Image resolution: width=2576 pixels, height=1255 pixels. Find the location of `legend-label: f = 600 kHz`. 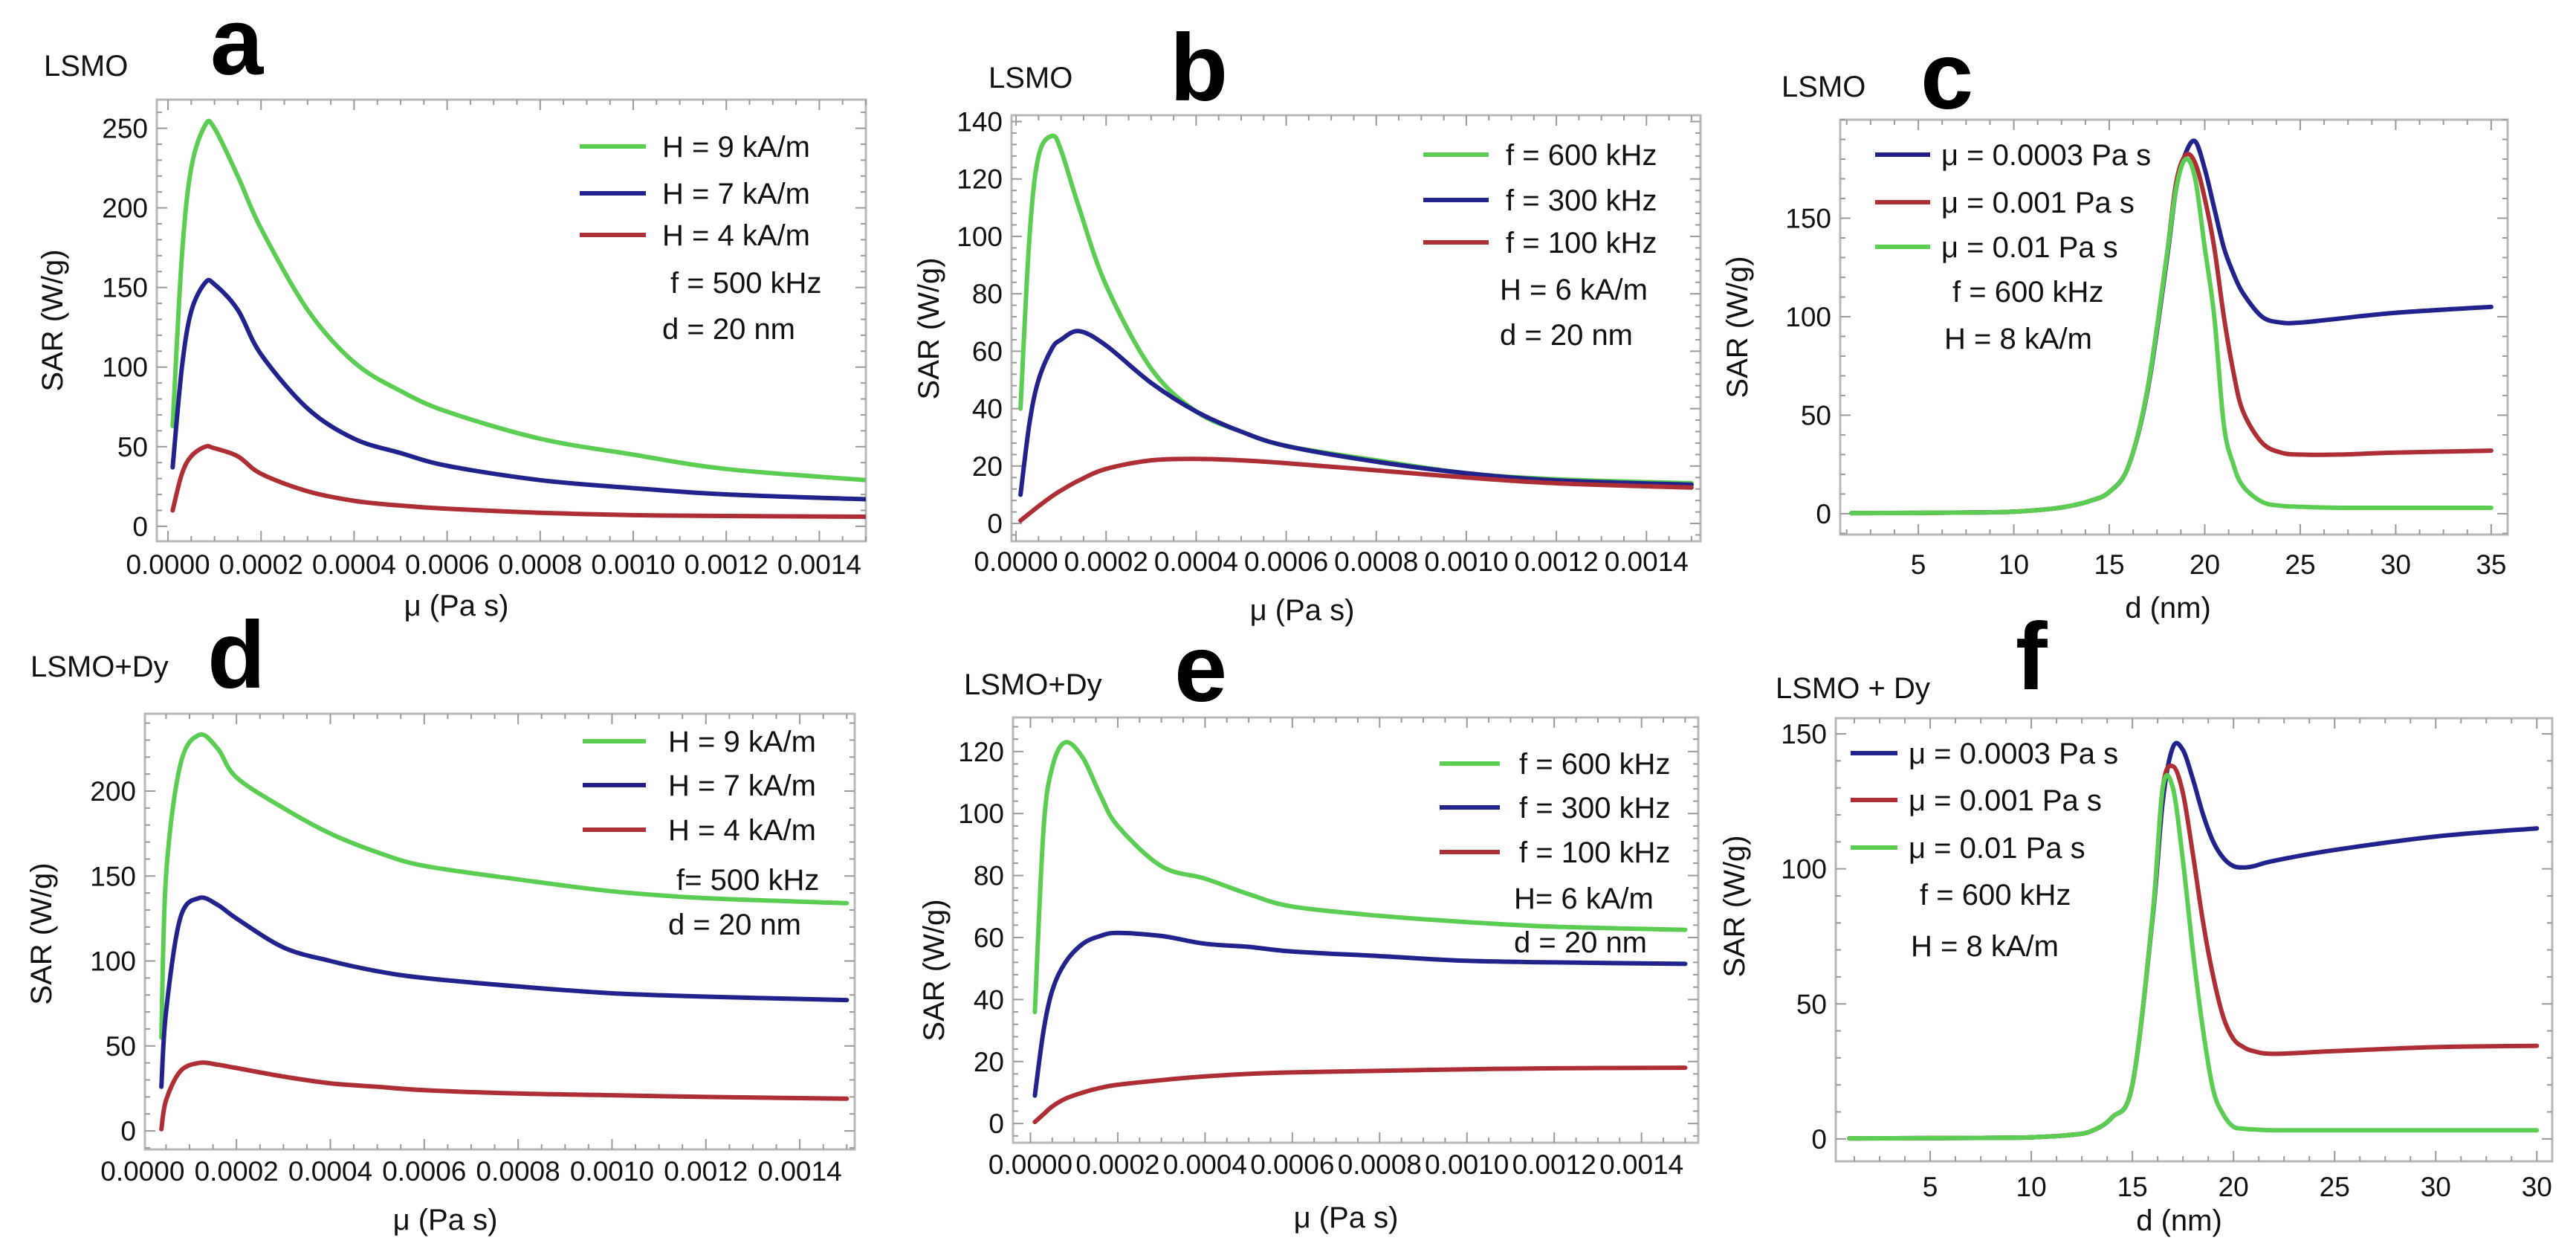

legend-label: f = 600 kHz is located at coordinates (1581, 155).